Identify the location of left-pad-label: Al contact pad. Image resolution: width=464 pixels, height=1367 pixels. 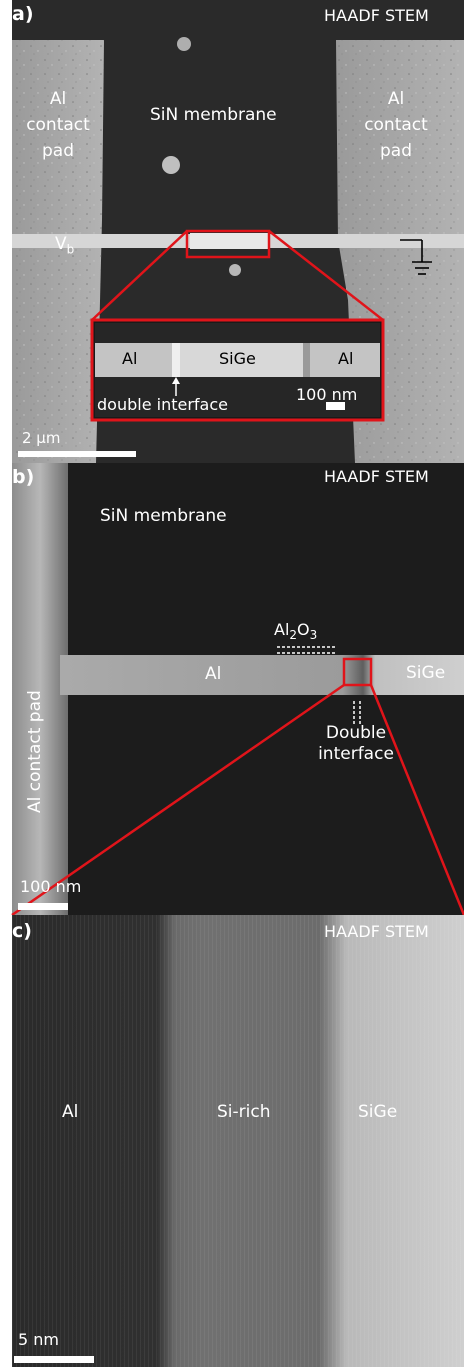
(58, 125).